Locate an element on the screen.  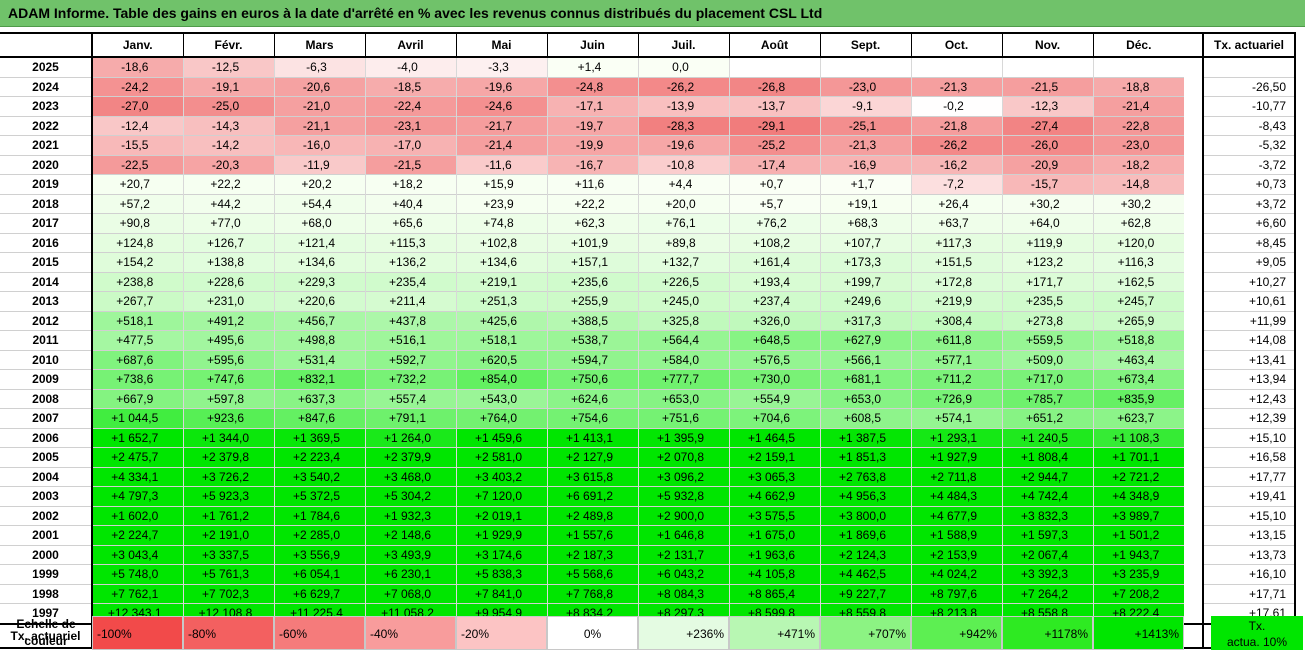
gain-cell: +2 019,1 is located at coordinates (501, 515).